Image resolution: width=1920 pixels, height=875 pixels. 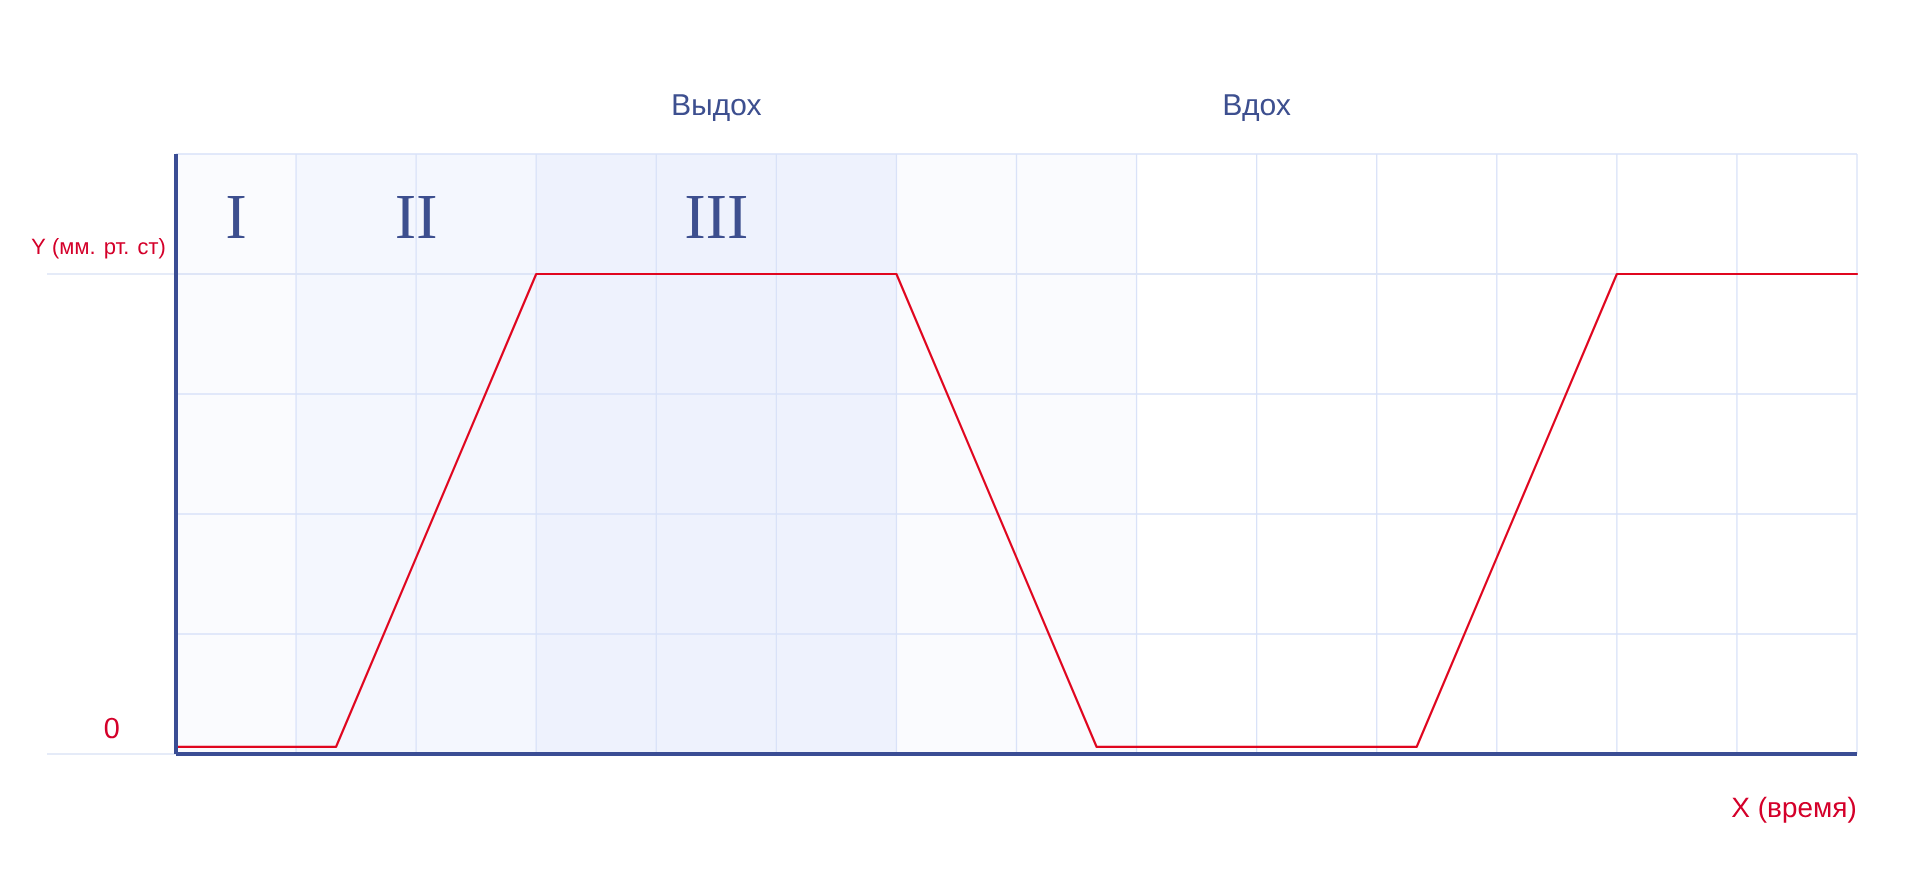 What do you see at coordinates (716, 217) in the screenshot?
I see `text: III` at bounding box center [716, 217].